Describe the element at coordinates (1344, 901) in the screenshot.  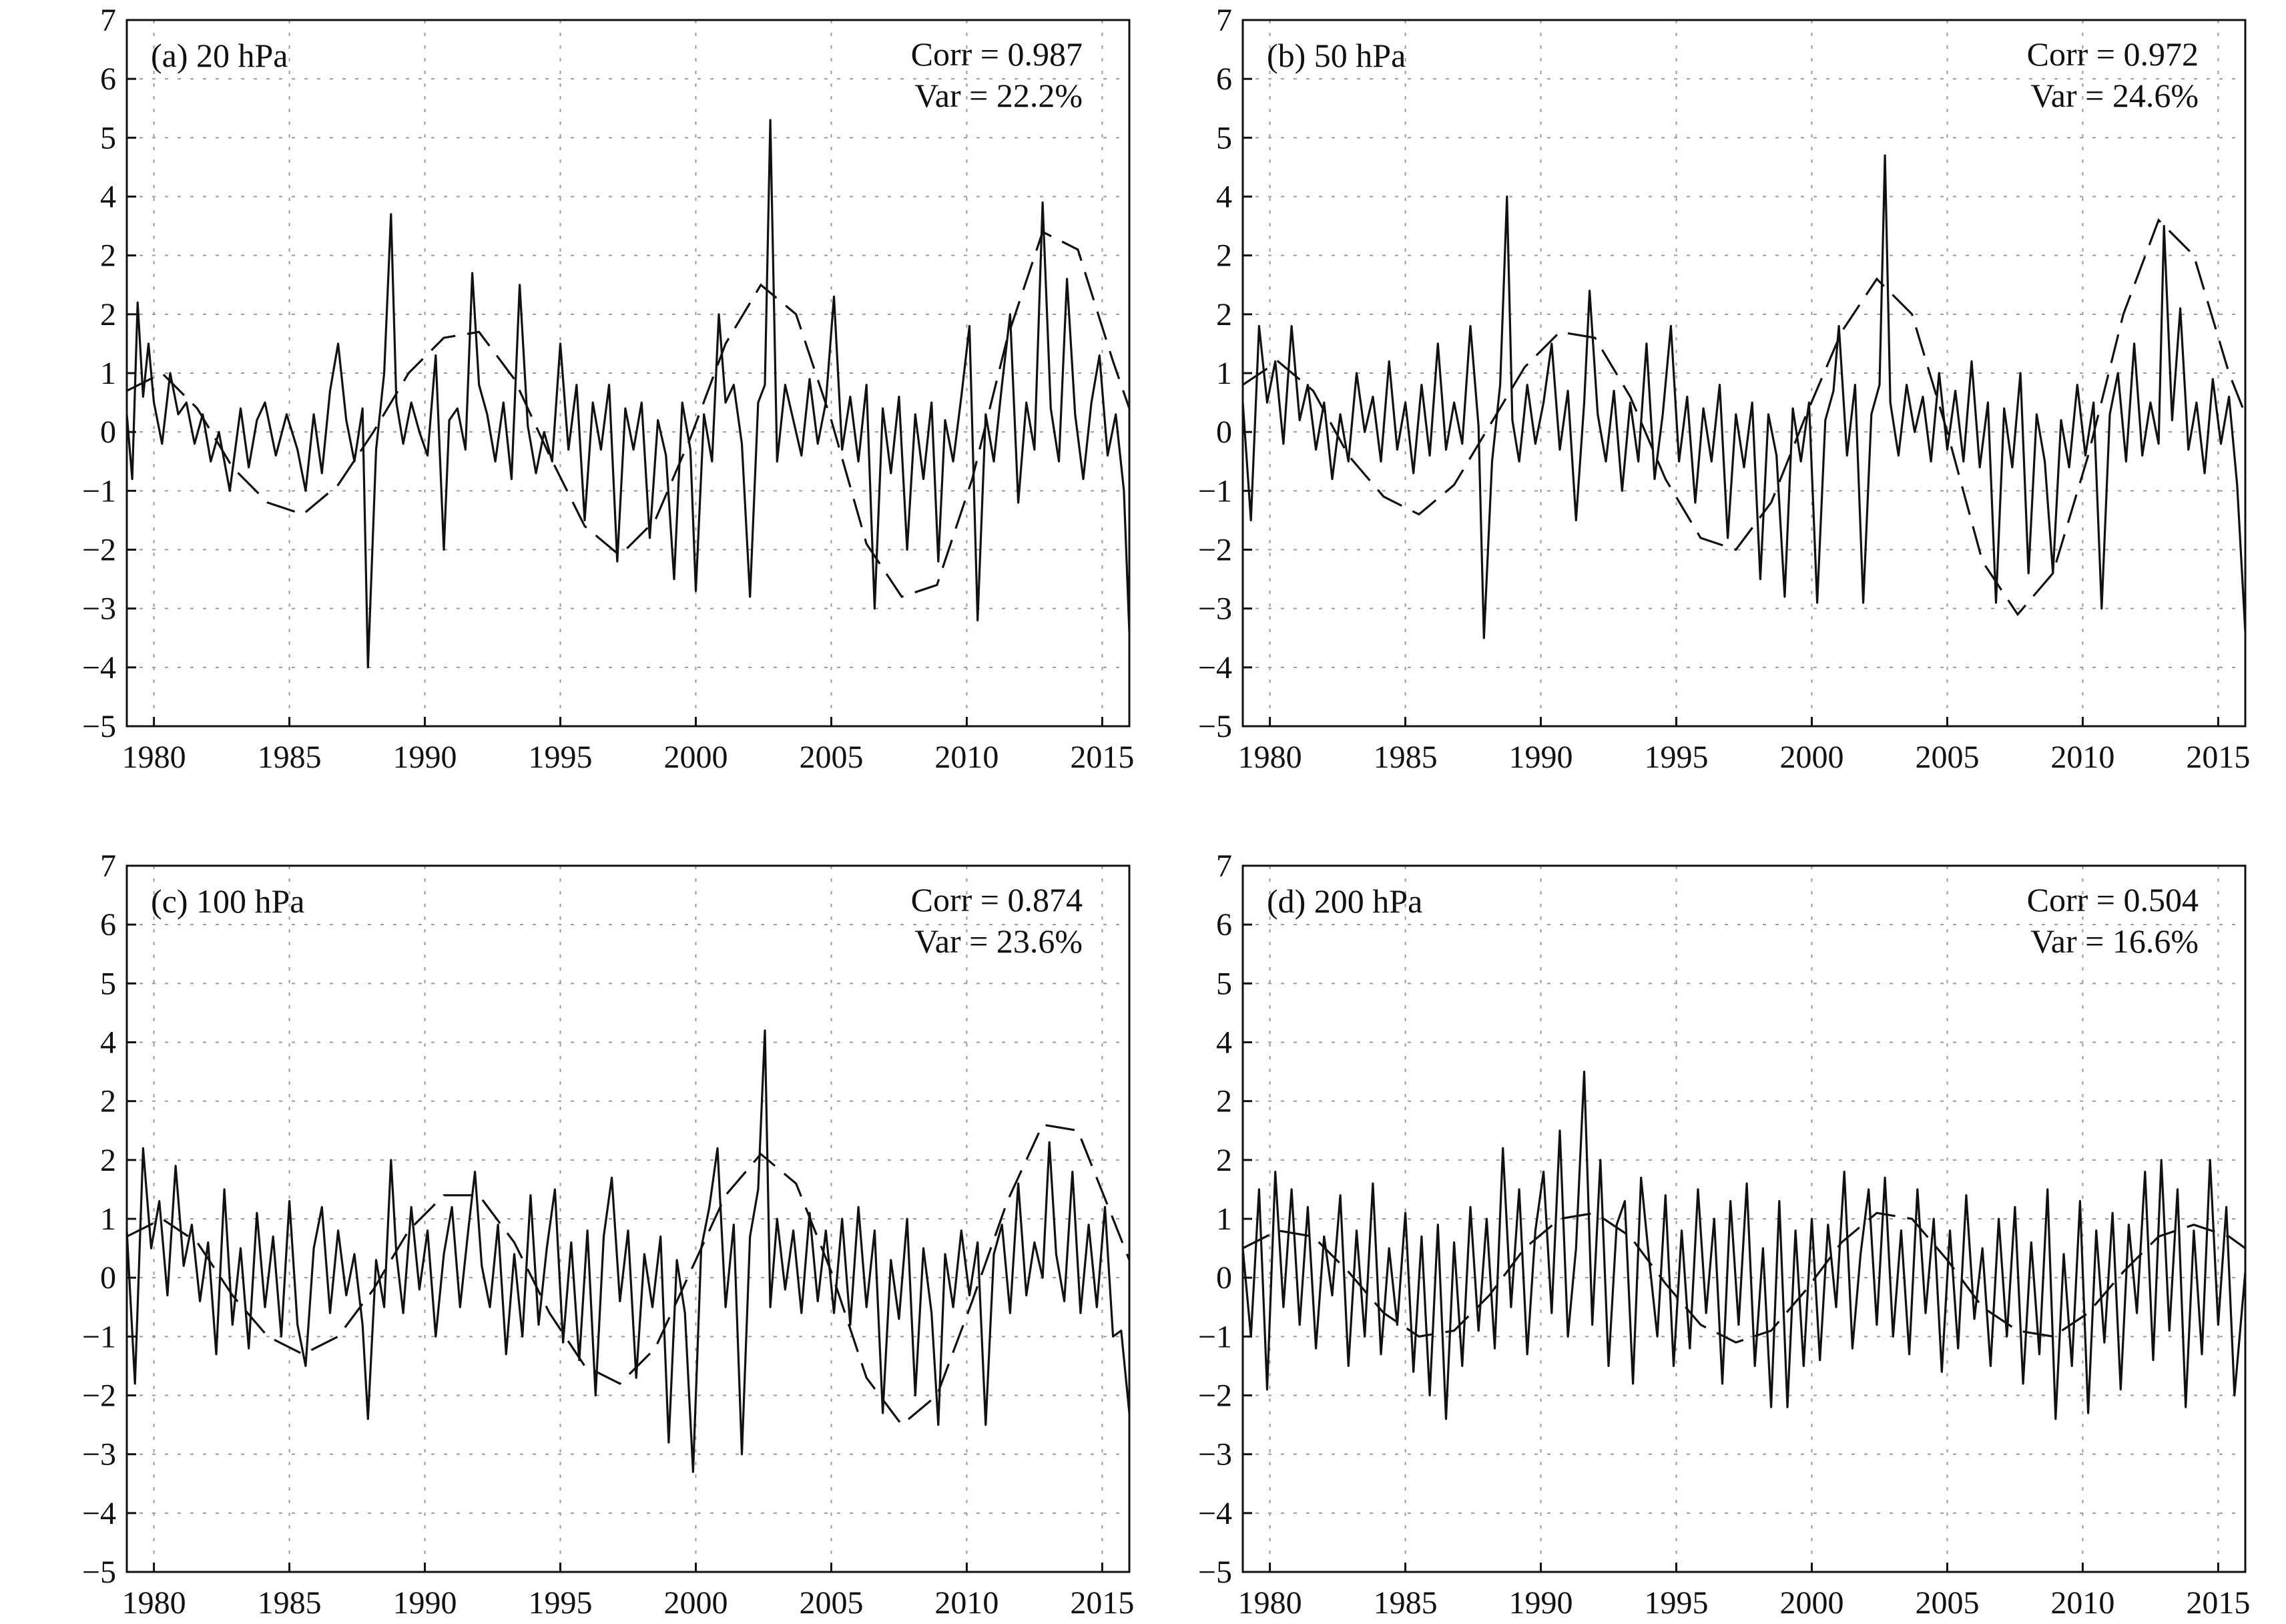
I see `panel-title: (d) 200 hPa` at that location.